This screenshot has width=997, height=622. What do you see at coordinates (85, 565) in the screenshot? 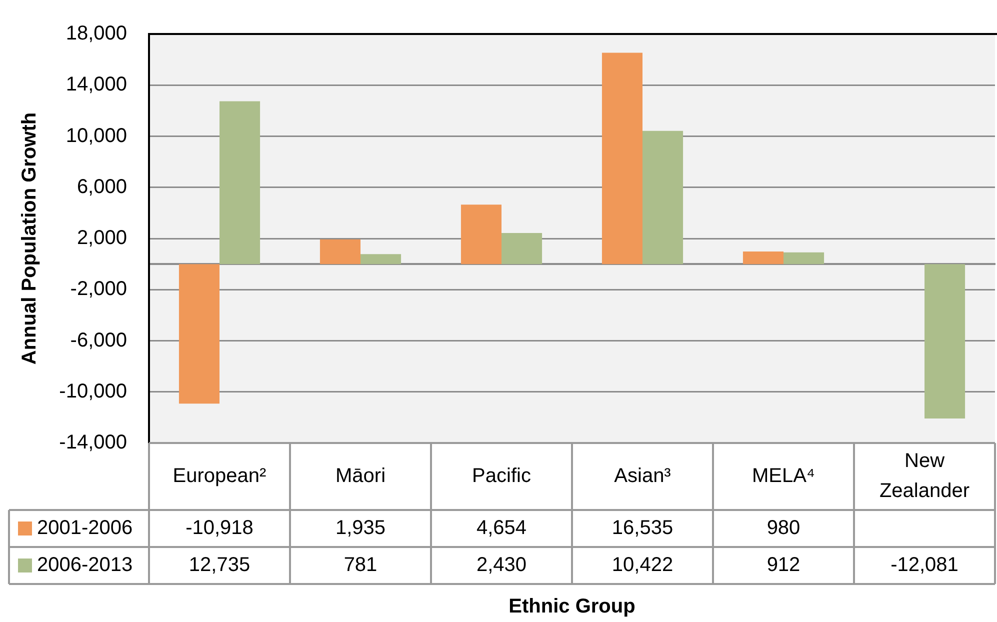
I see `legend-label: 2006-2013` at bounding box center [85, 565].